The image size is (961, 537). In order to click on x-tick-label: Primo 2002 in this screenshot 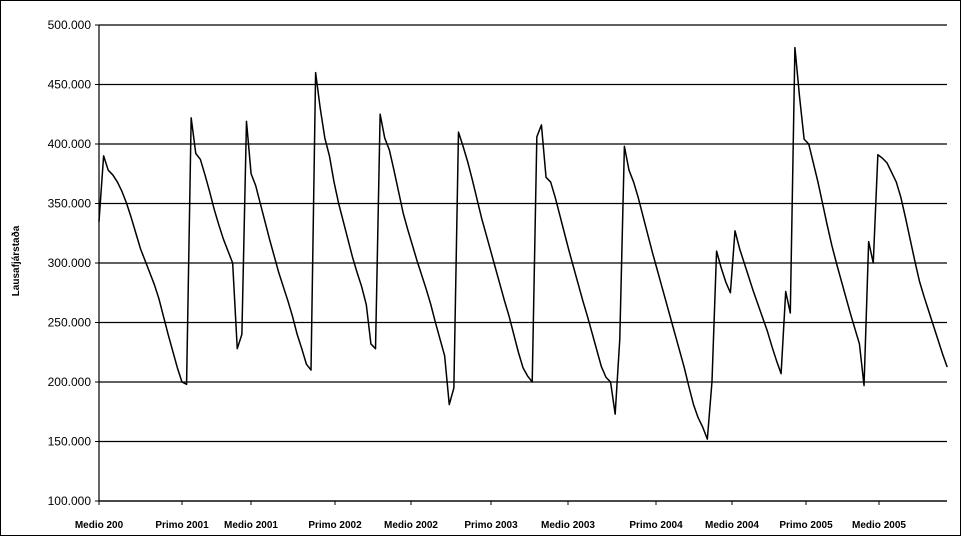, I will do `click(335, 525)`.